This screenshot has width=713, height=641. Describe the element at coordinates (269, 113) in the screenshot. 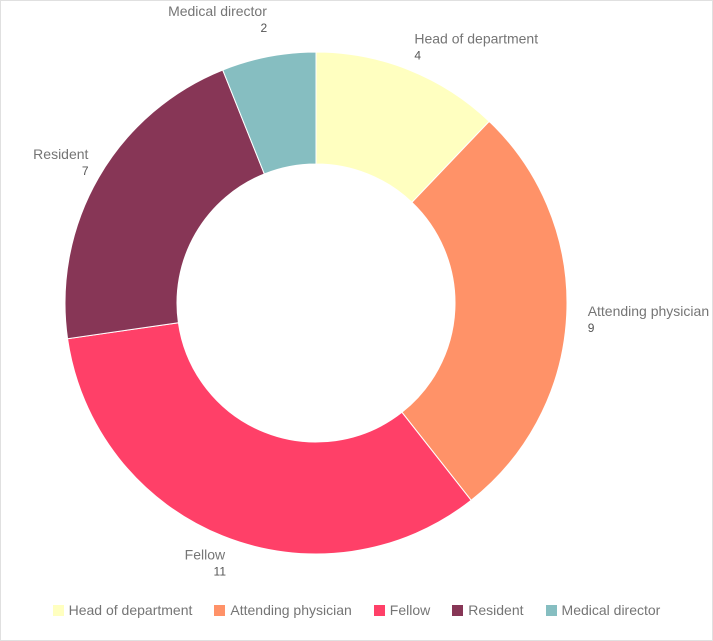

I see `slice-medical-director` at that location.